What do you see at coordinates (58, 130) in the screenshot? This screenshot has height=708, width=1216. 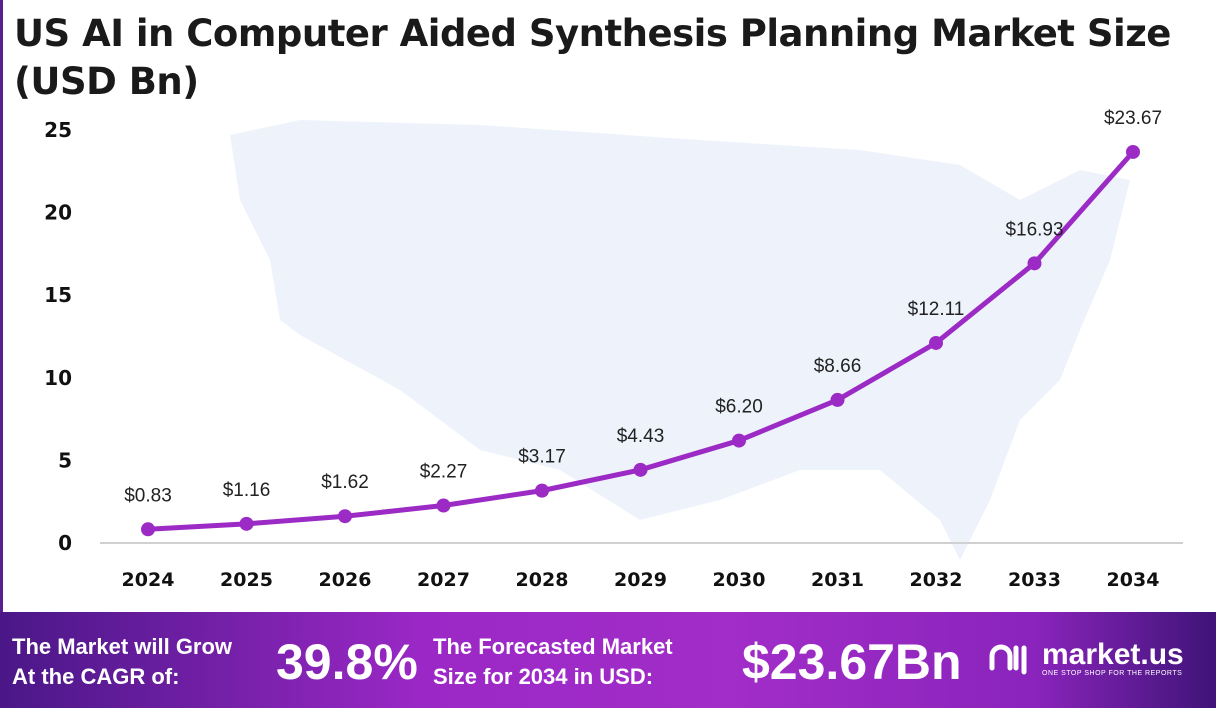 I see `y-tick-label: 25` at bounding box center [58, 130].